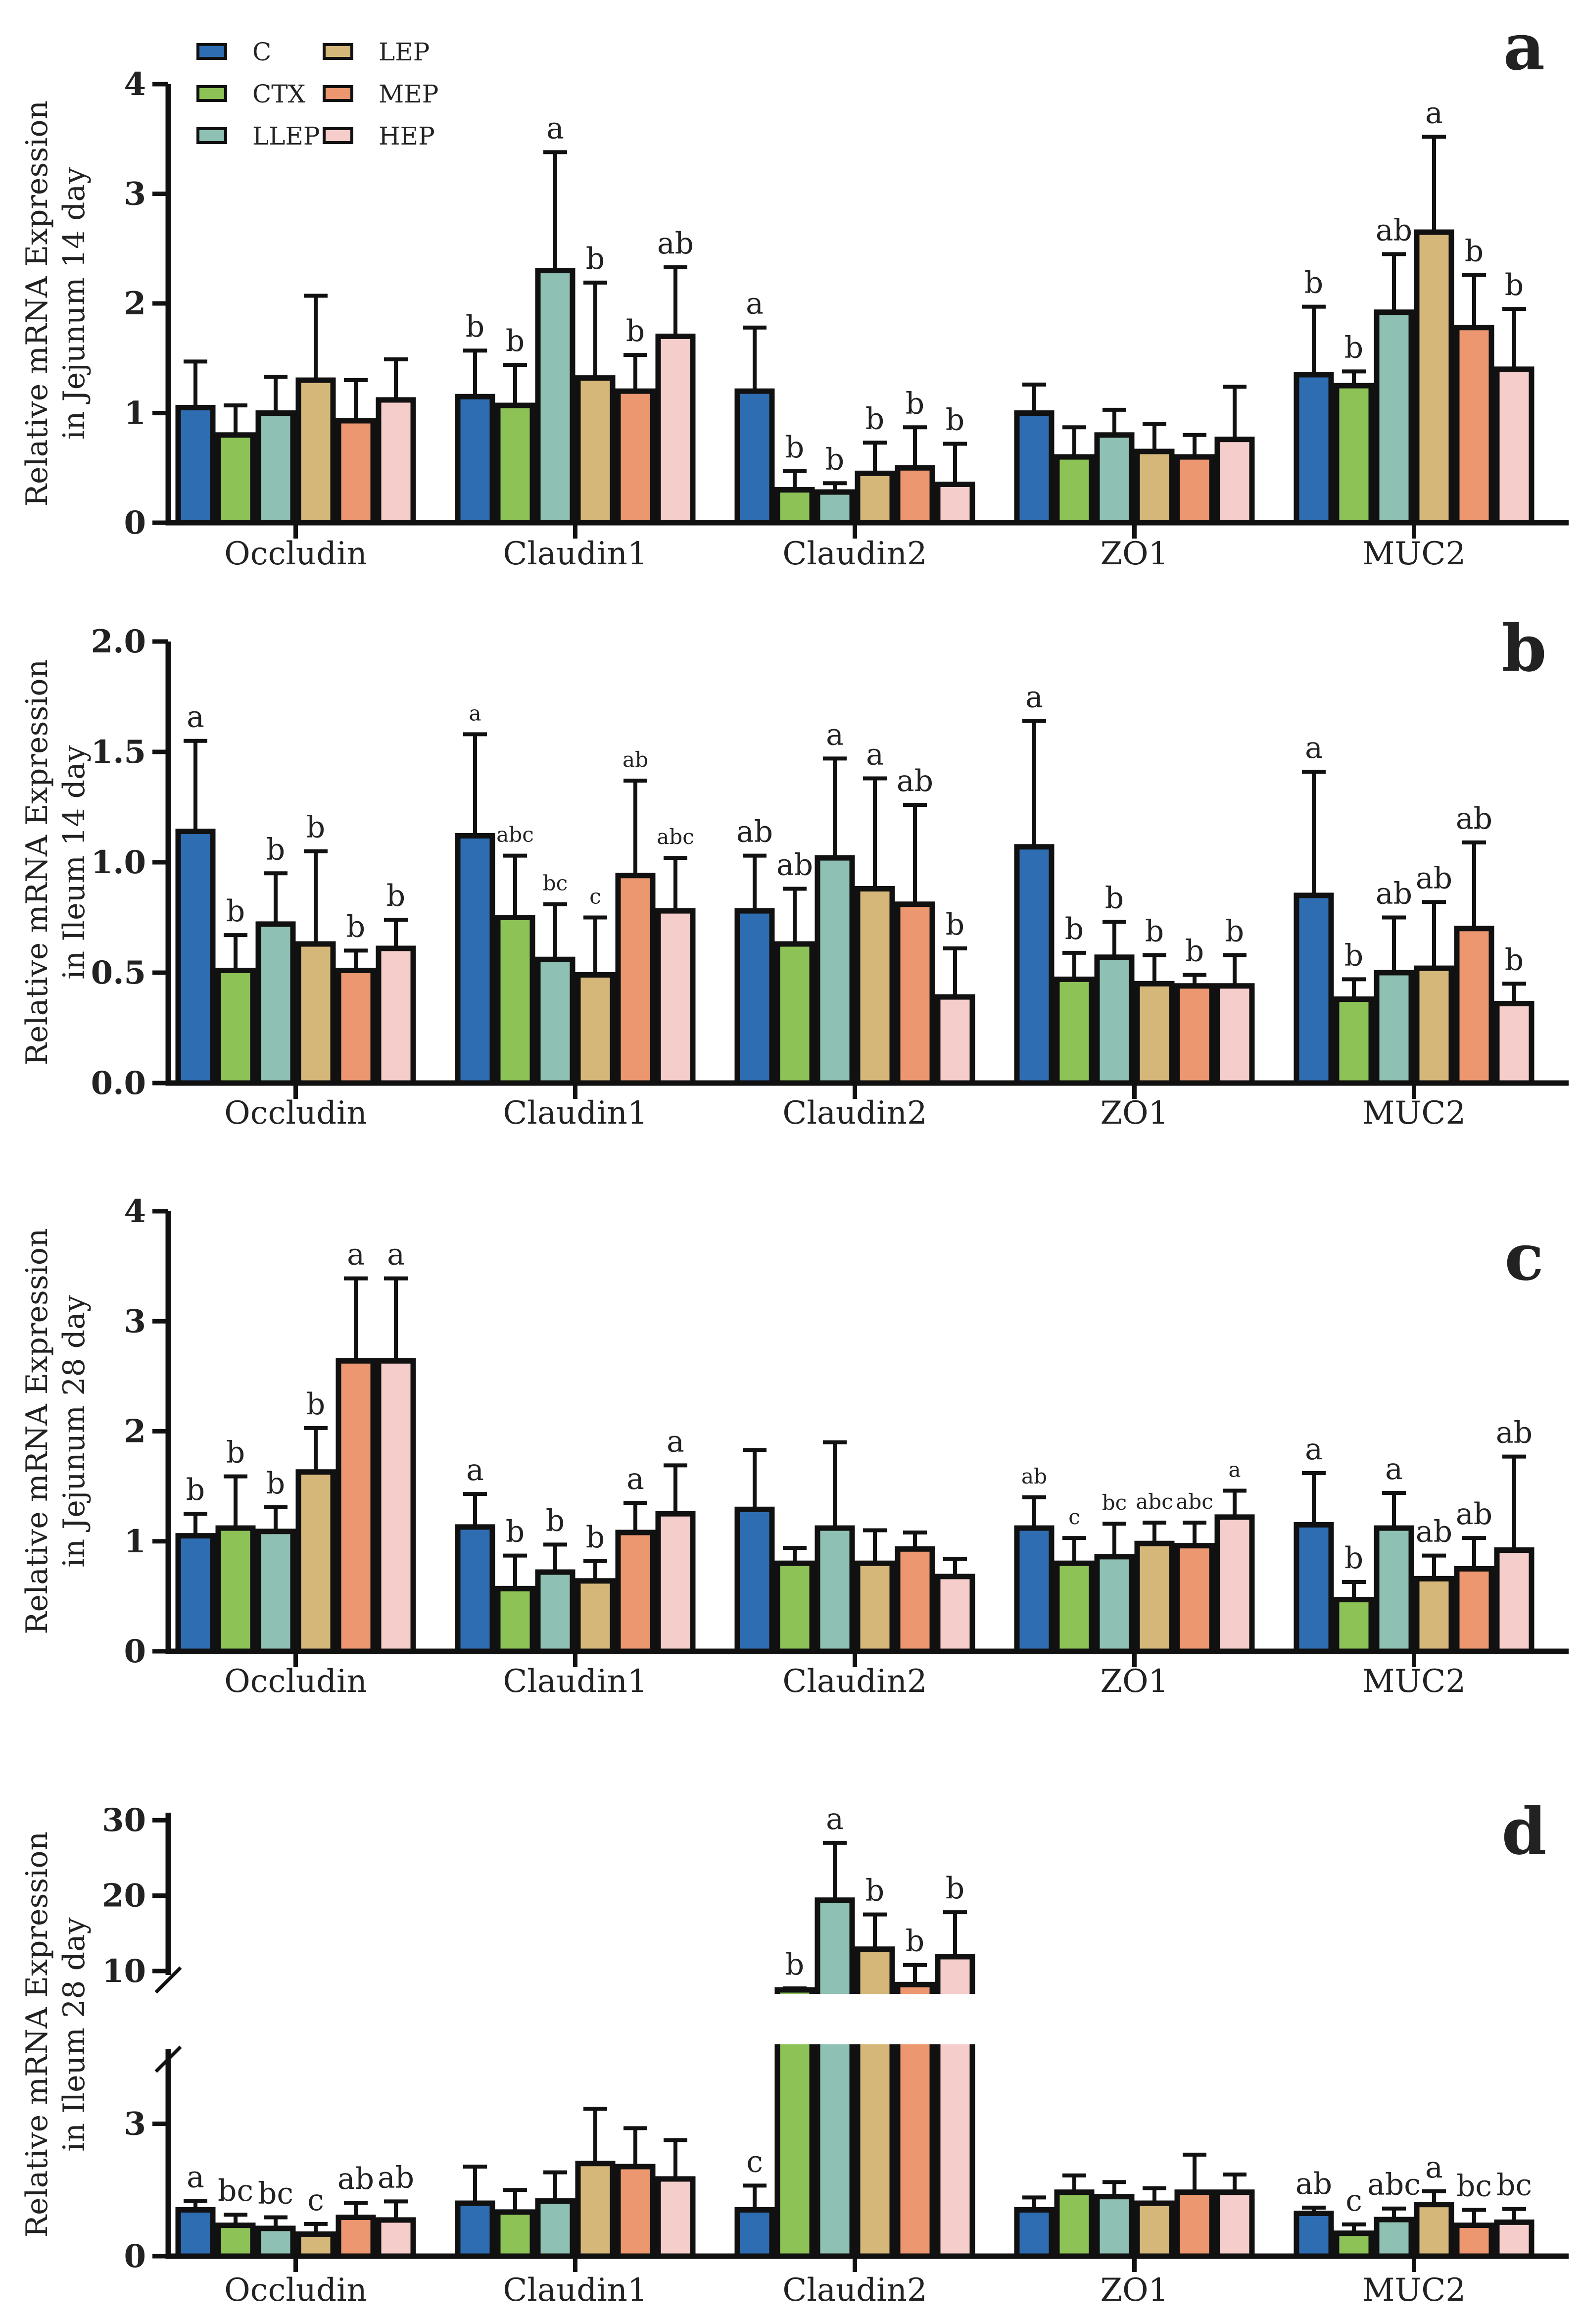  What do you see at coordinates (1135, 1113) in the screenshot?
I see `x-tick-label: ZO1` at bounding box center [1135, 1113].